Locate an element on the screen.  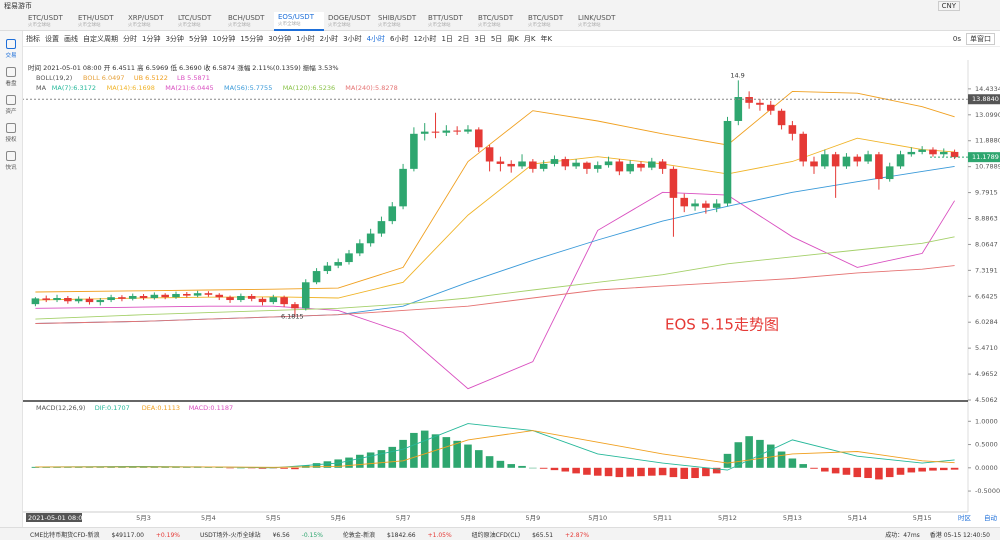
sidebar-item: 快讯 is located at coordinates (11, 161).